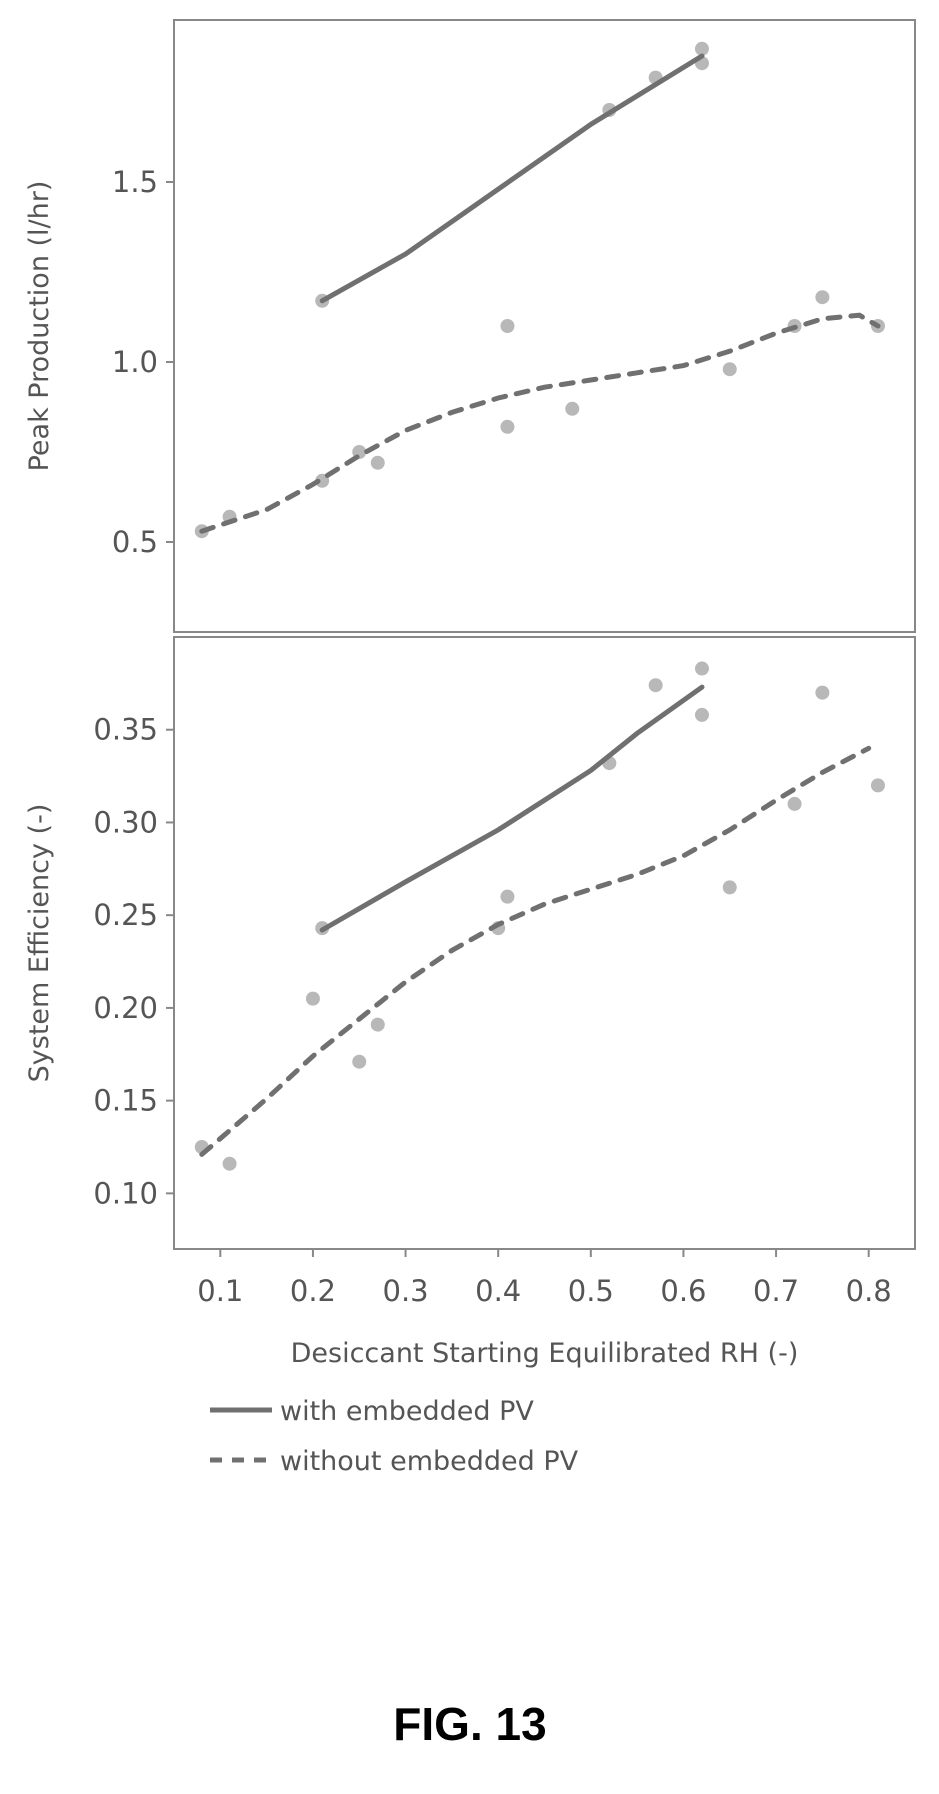 The height and width of the screenshot is (1794, 939). Describe the element at coordinates (125, 1008) in the screenshot. I see `y-tick-label: 0.20` at that location.